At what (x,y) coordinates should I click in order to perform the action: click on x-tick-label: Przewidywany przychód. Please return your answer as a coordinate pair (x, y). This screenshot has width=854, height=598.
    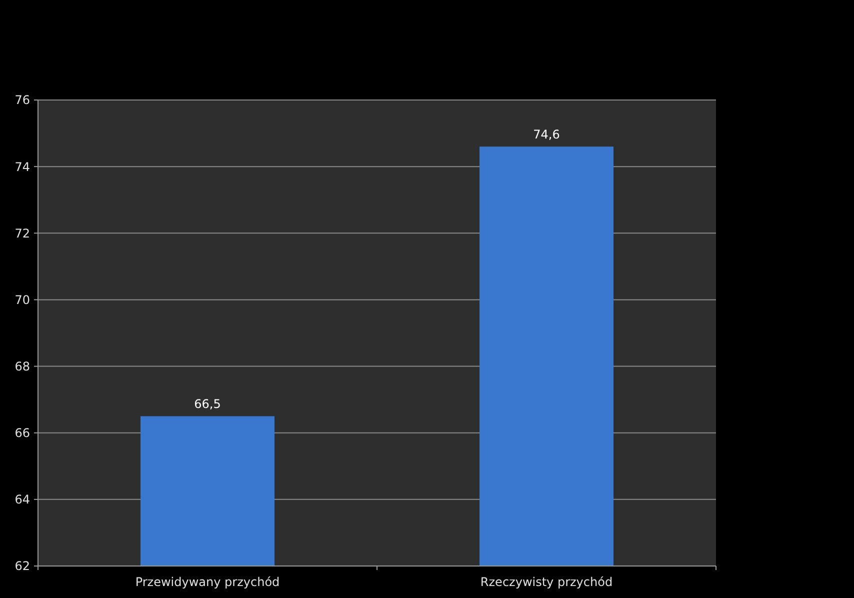
    Looking at the image, I should click on (207, 582).